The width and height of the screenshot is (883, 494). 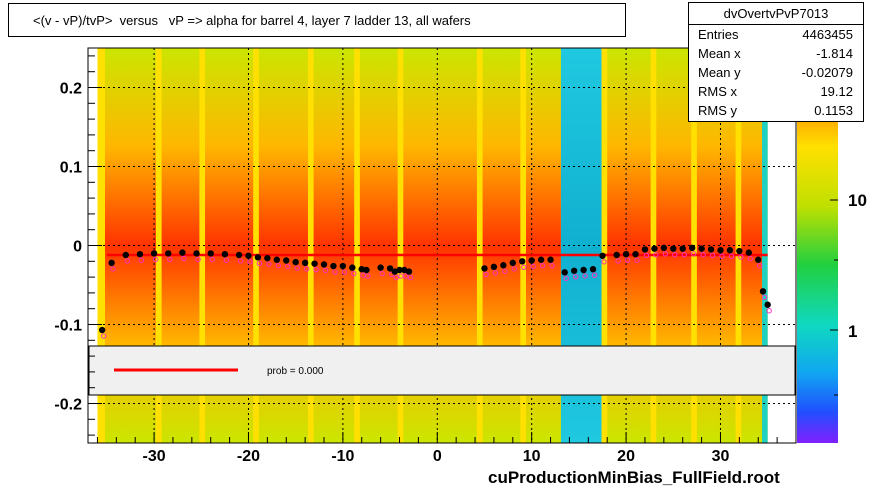 What do you see at coordinates (718, 34) in the screenshot?
I see `stats-key: Entries` at bounding box center [718, 34].